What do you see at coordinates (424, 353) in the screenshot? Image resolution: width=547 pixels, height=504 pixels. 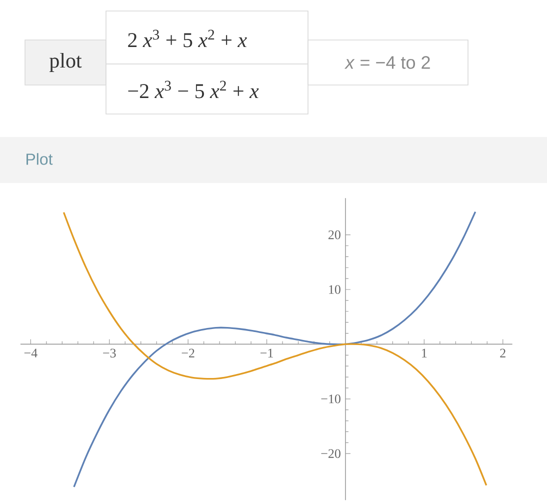 I see `x-tick-label: 1` at bounding box center [424, 353].